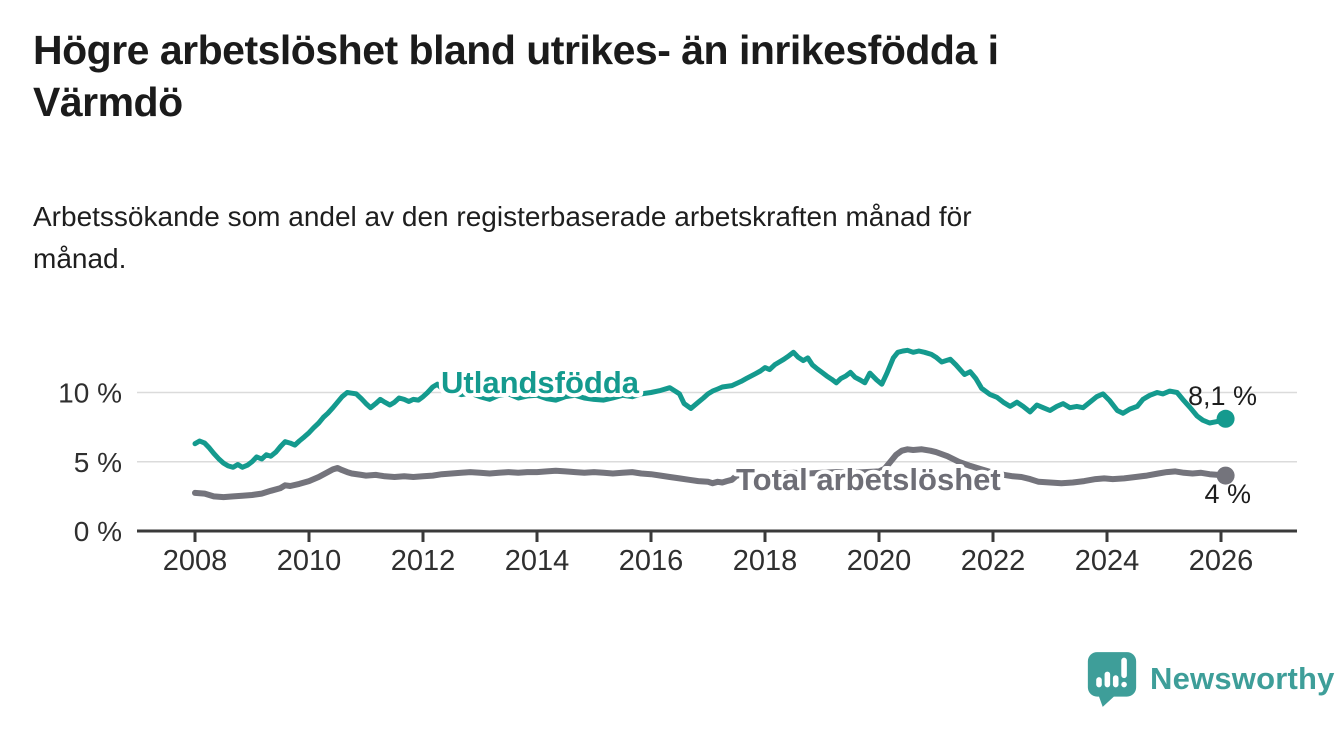  What do you see at coordinates (1221, 561) in the screenshot?
I see `x-axis-tick-label: 2026` at bounding box center [1221, 561].